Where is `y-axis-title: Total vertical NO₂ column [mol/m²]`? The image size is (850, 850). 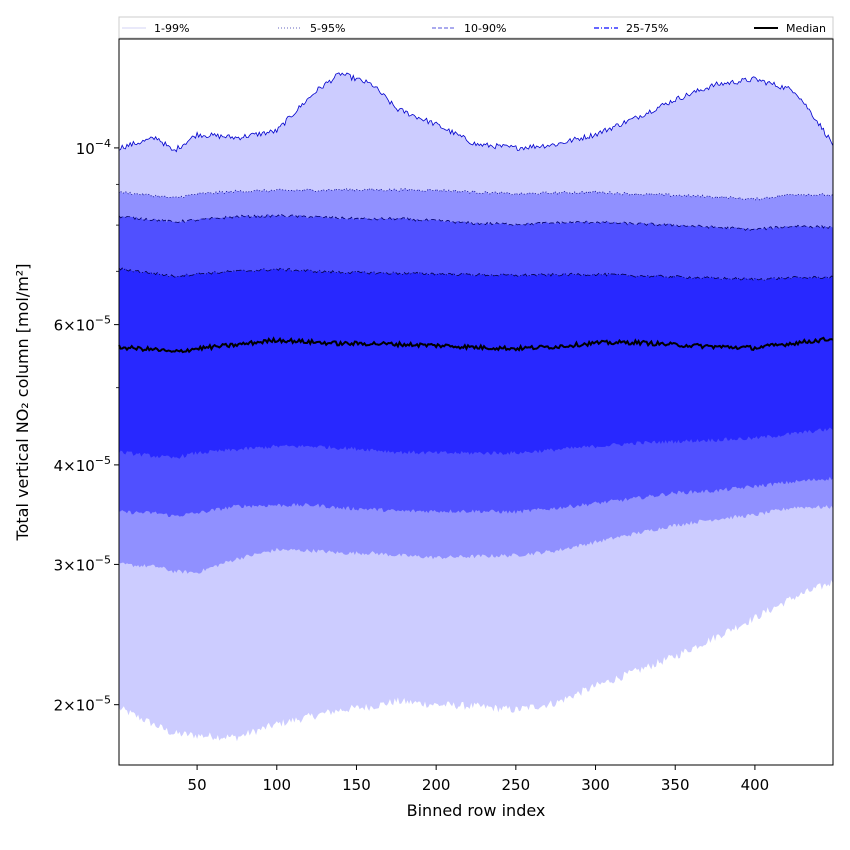
y-axis-title: Total vertical NO₂ column [mol/m²] is located at coordinates (22, 403).